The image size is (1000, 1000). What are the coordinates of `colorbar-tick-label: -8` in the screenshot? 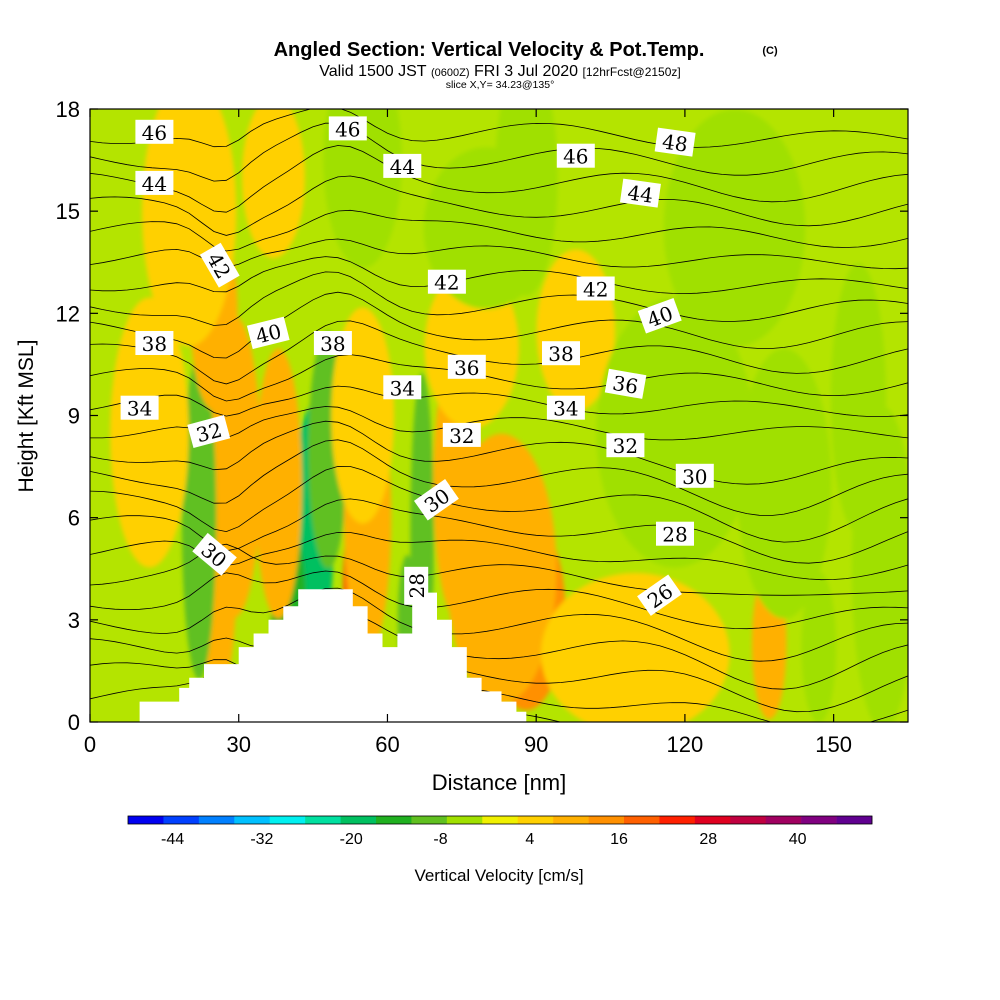 It's located at (440, 839).